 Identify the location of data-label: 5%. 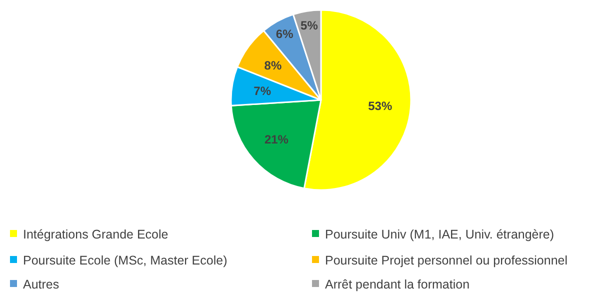
(309, 25).